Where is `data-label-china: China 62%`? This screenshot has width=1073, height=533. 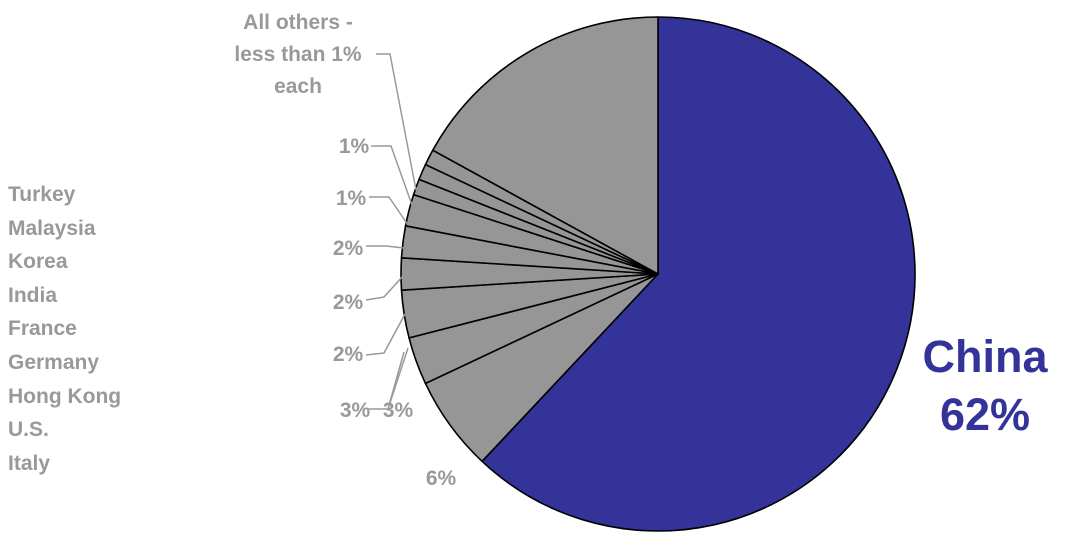 data-label-china: China 62% is located at coordinates (985, 385).